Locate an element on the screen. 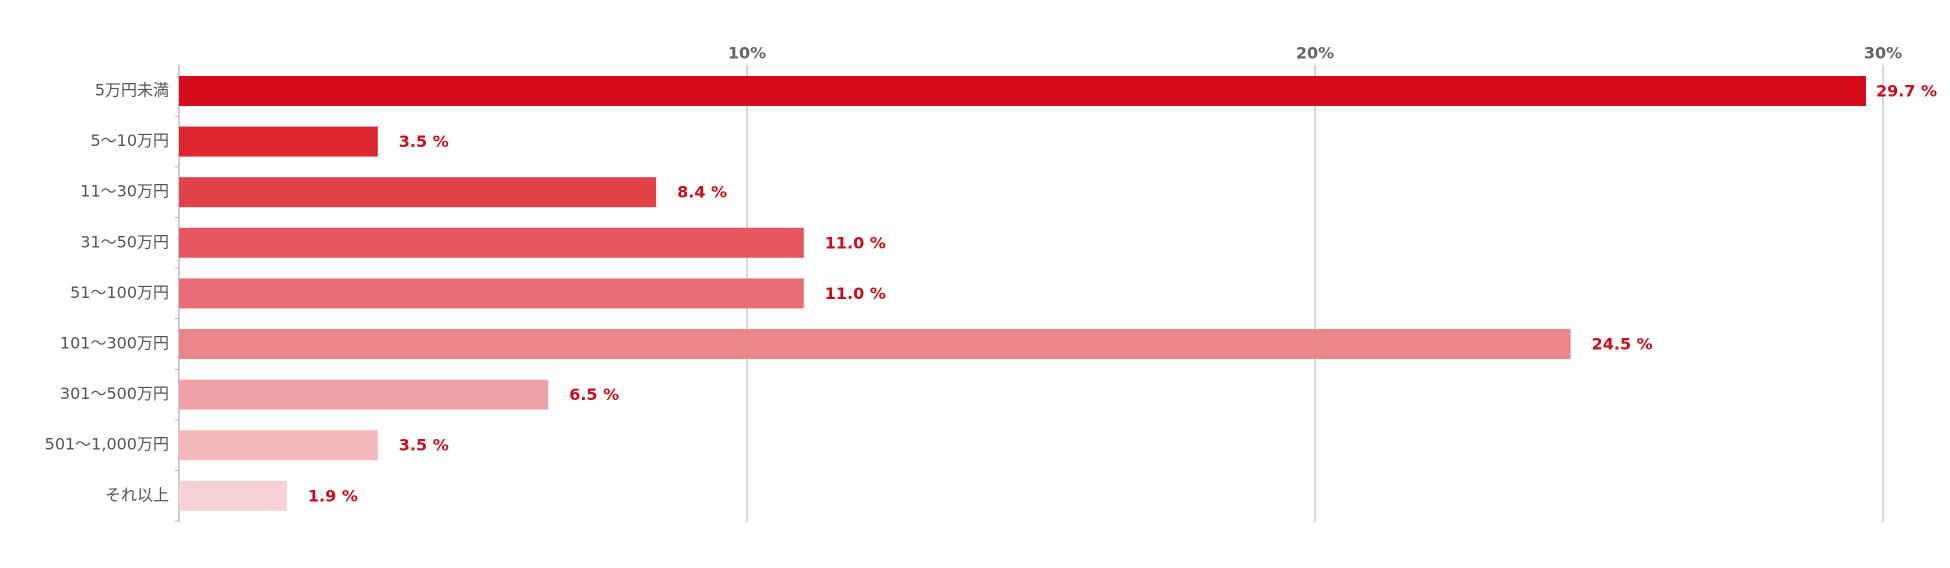 This screenshot has width=1950, height=568. y-tick-label: 501〜1,000万円 is located at coordinates (107, 444).